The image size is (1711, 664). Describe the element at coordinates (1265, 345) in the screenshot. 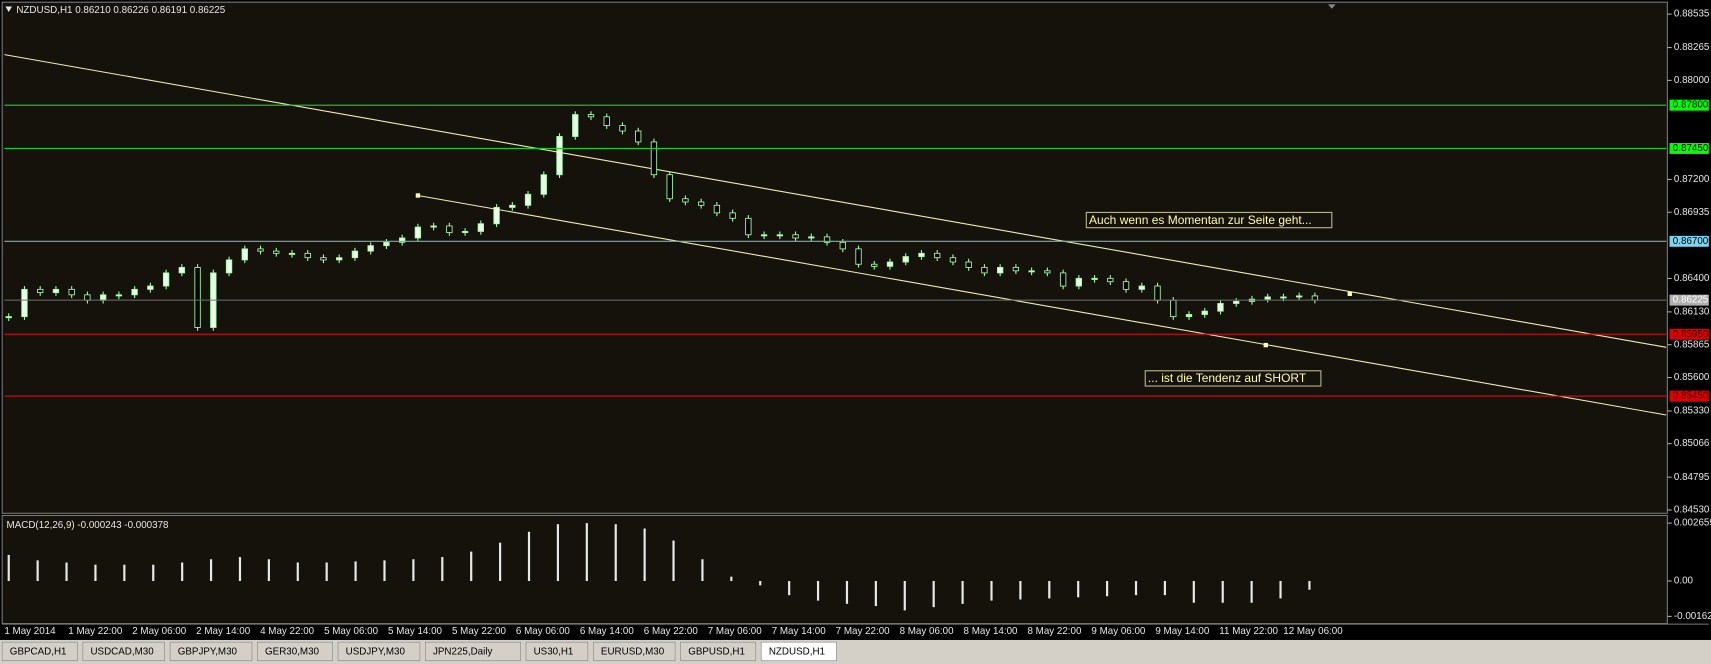

I see `trend-point` at that location.